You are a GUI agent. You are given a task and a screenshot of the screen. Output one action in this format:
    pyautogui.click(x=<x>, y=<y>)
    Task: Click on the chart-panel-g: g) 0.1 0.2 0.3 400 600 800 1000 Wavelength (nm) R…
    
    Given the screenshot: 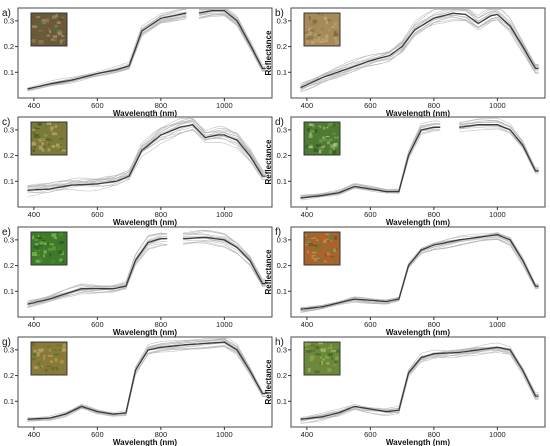 What is the action you would take?
    pyautogui.click(x=137, y=391)
    